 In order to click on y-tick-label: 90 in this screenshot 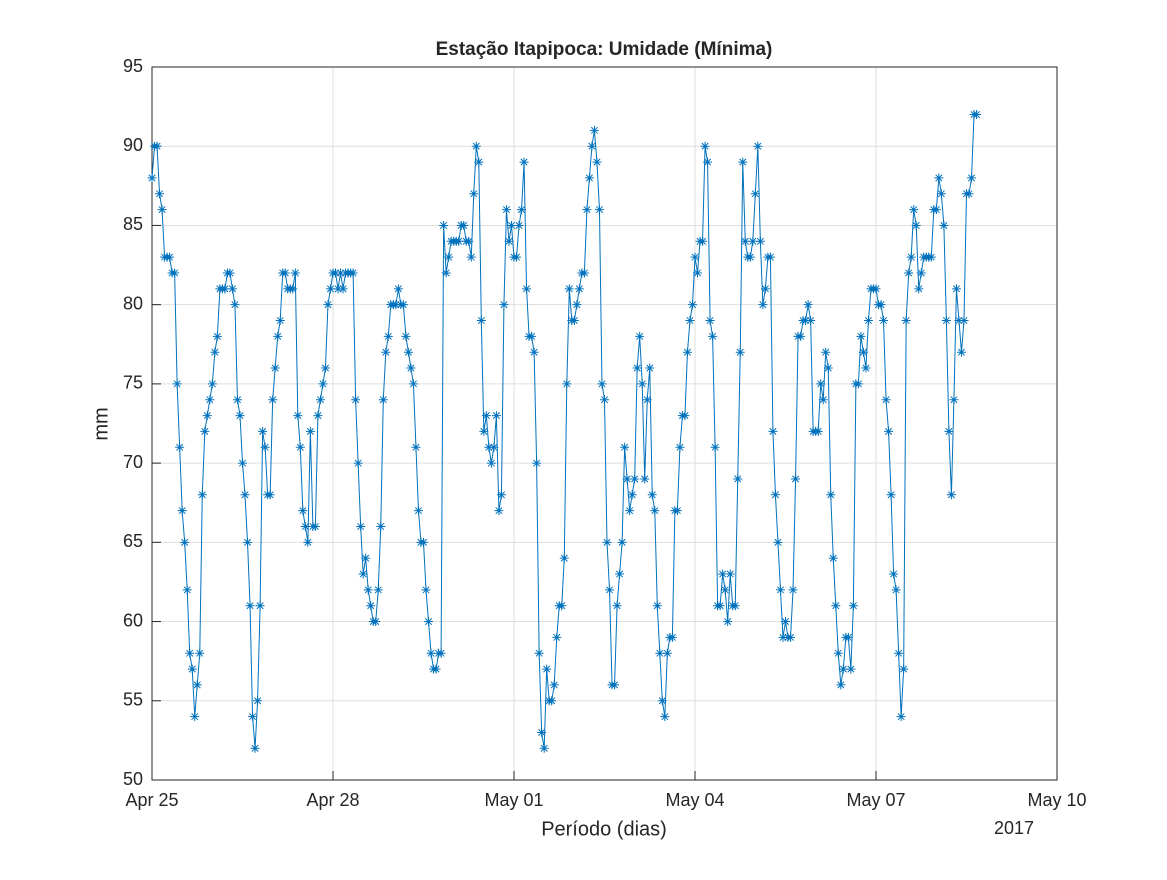, I will do `click(133, 145)`.